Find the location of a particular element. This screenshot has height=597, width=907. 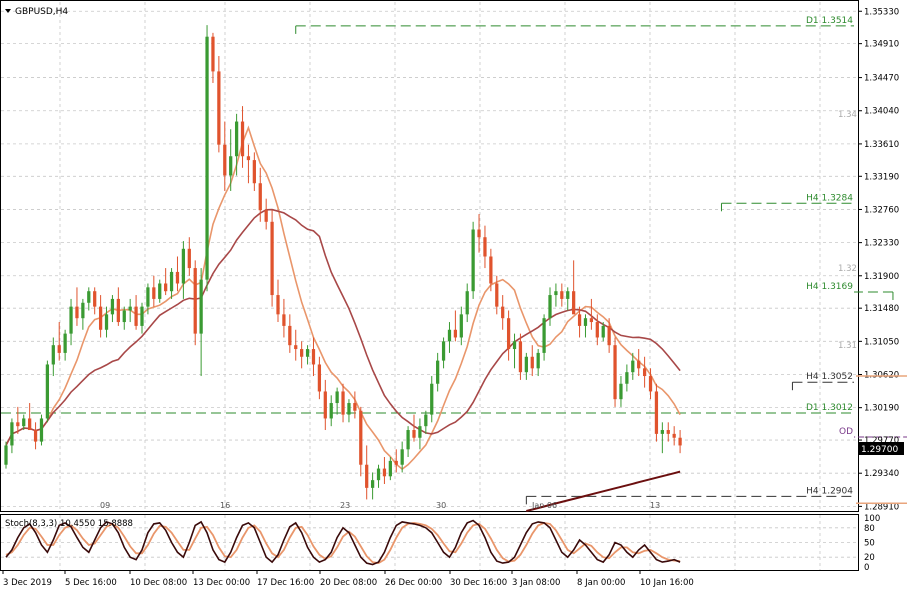

price-tick-label: 1.31480 is located at coordinates (881, 309).